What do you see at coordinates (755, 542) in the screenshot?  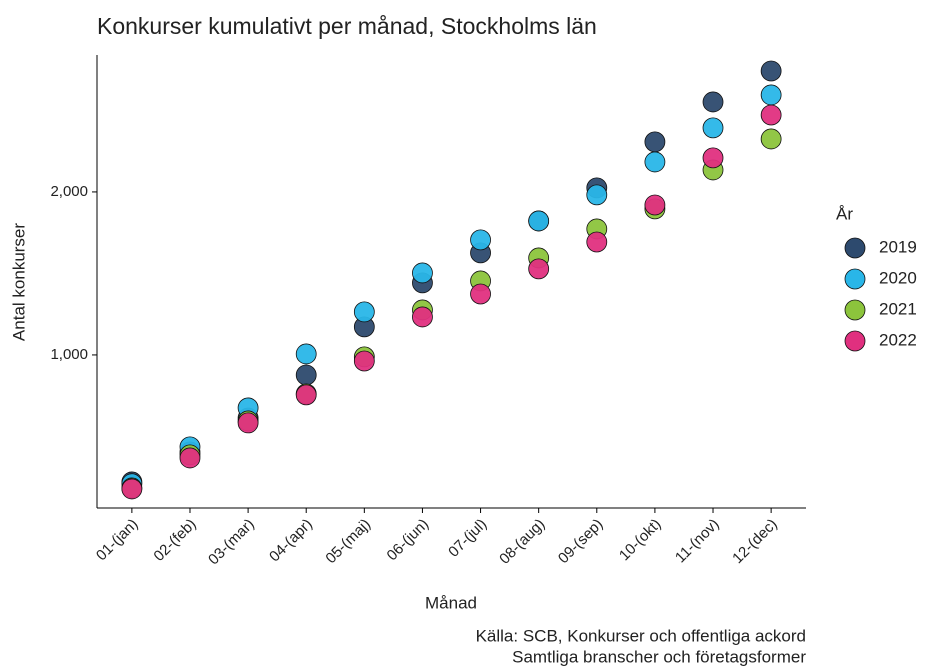 I see `x-tick-label: 12-(dec)` at bounding box center [755, 542].